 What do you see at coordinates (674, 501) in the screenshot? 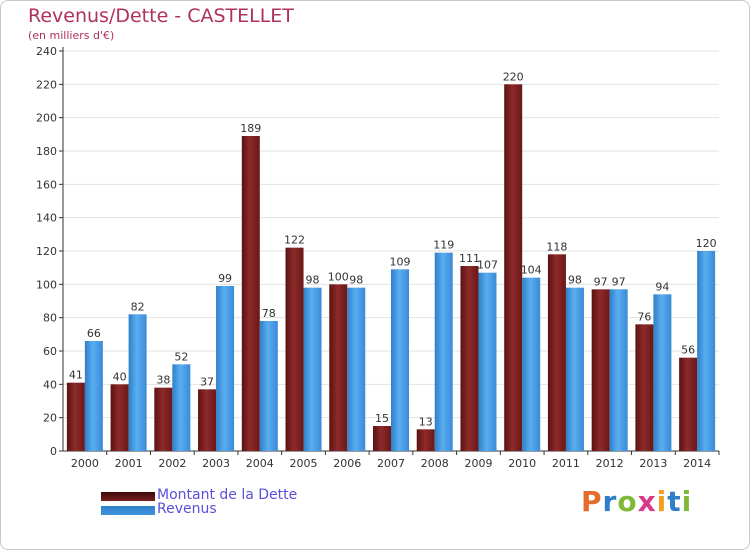
I see `logo-letter: t` at bounding box center [674, 501].